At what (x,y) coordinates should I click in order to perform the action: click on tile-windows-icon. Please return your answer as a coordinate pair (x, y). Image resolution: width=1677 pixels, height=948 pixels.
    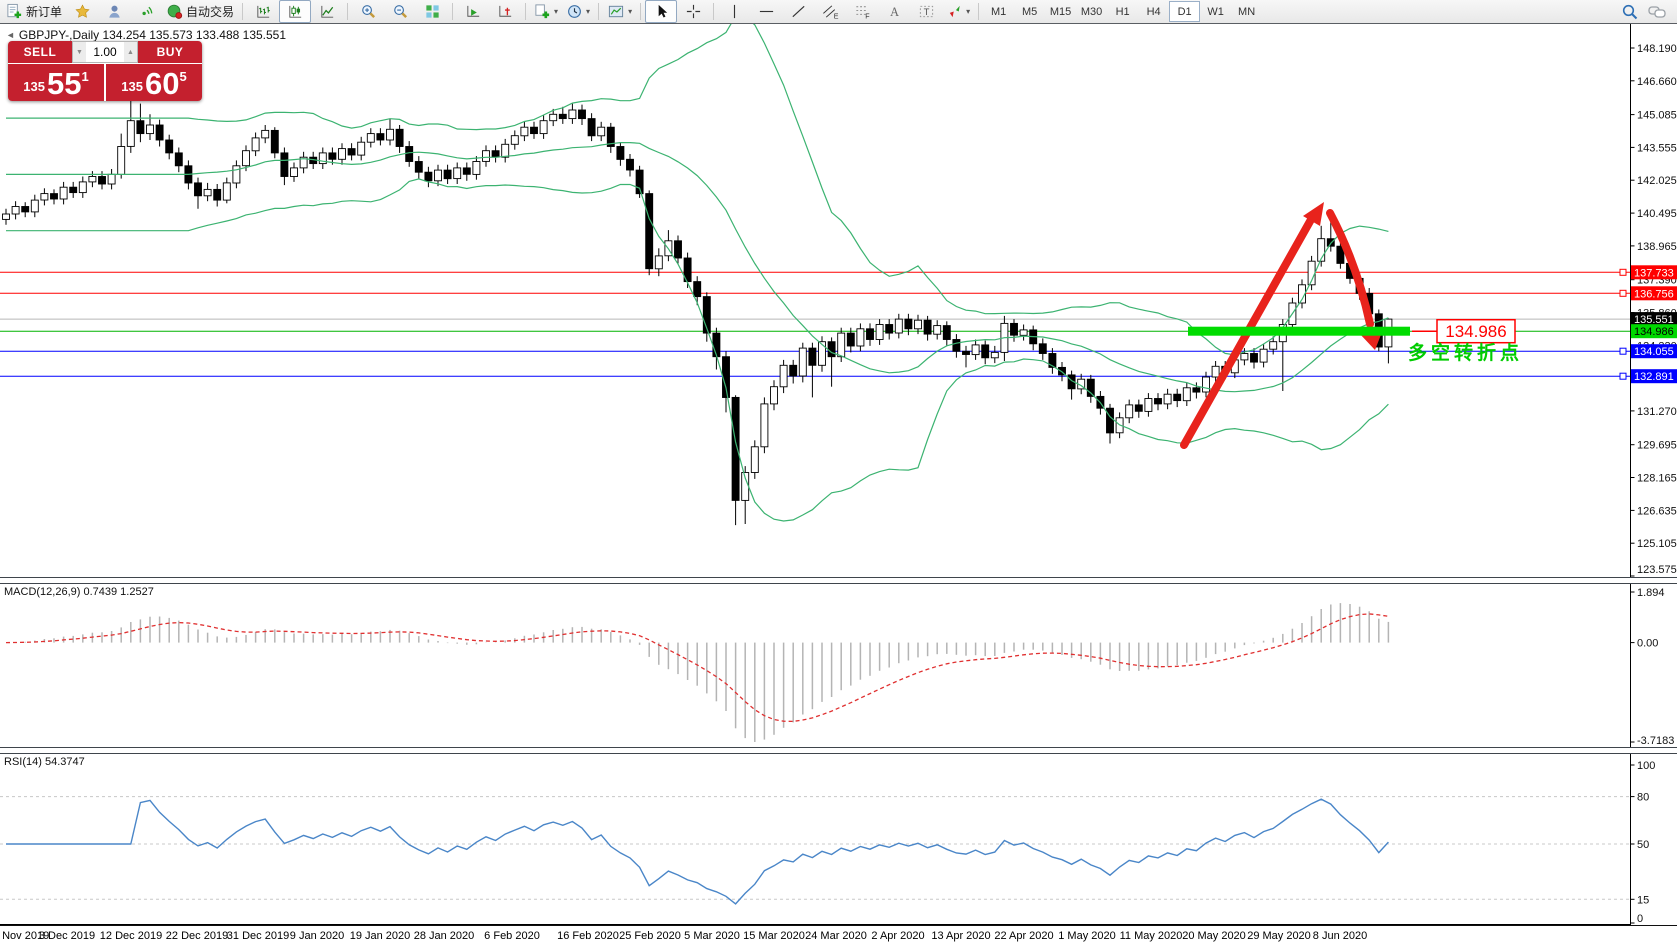
    Looking at the image, I should click on (432, 11).